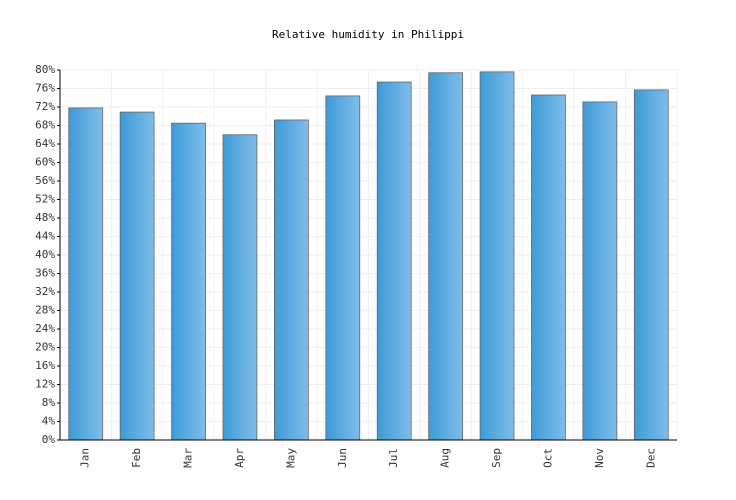 Image resolution: width=736 pixels, height=500 pixels. What do you see at coordinates (188, 458) in the screenshot?
I see `x-tick-label: Mar` at bounding box center [188, 458].